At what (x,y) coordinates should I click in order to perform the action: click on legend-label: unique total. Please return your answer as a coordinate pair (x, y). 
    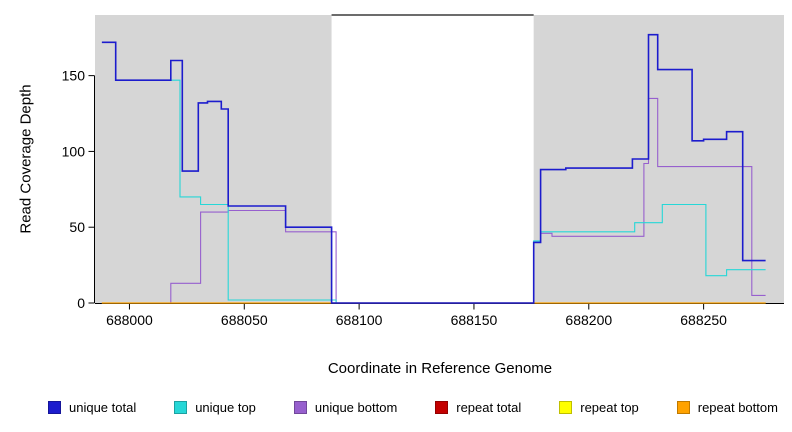
    Looking at the image, I should click on (103, 407).